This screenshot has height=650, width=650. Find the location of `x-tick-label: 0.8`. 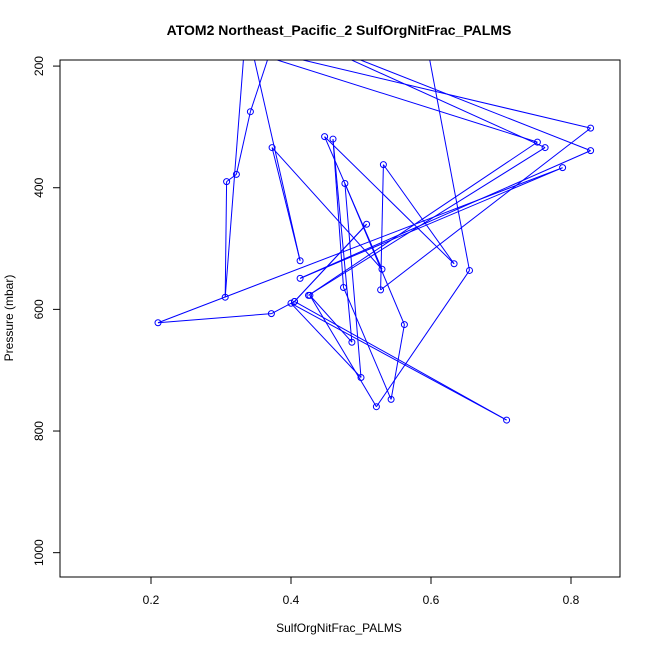

x-tick-label: 0.8 is located at coordinates (571, 600).